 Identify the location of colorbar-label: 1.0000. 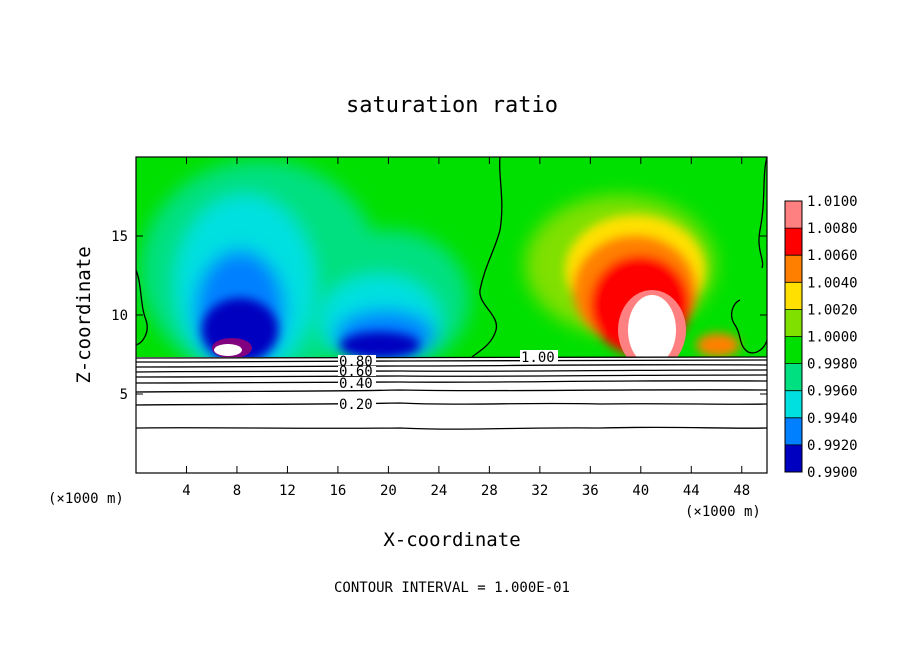
(832, 338).